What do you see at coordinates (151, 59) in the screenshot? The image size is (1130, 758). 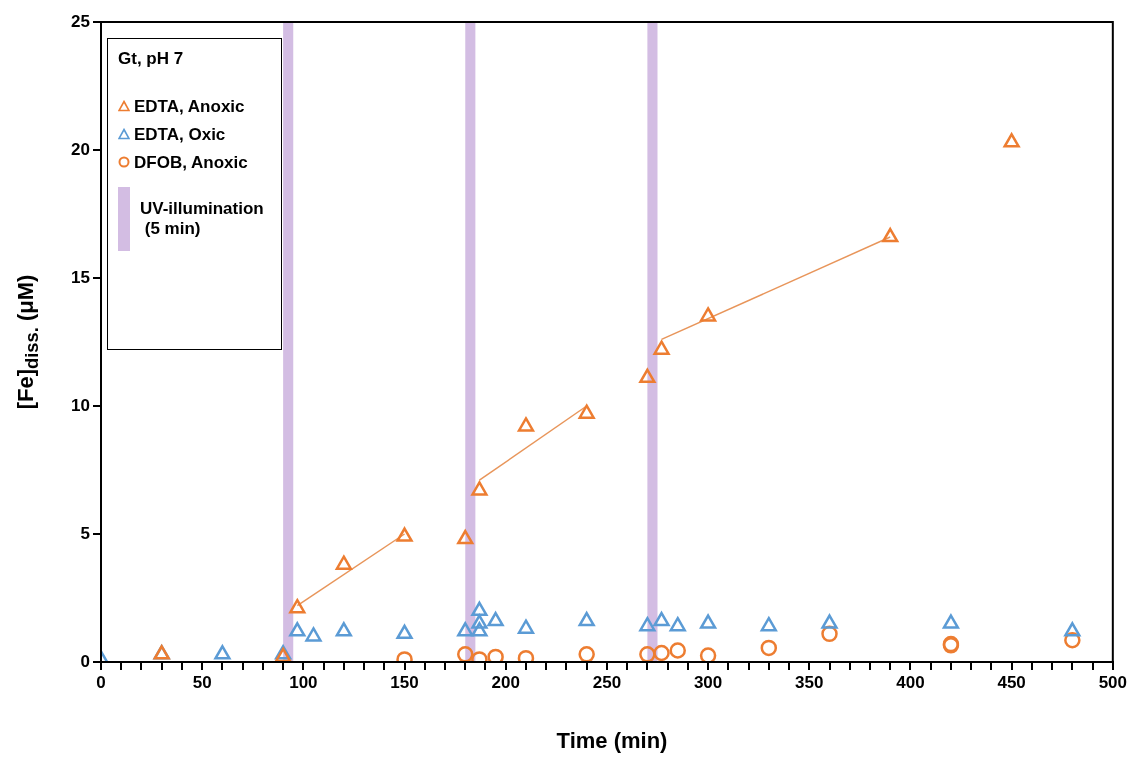 I see `legend-title: Gt, pH 7` at bounding box center [151, 59].